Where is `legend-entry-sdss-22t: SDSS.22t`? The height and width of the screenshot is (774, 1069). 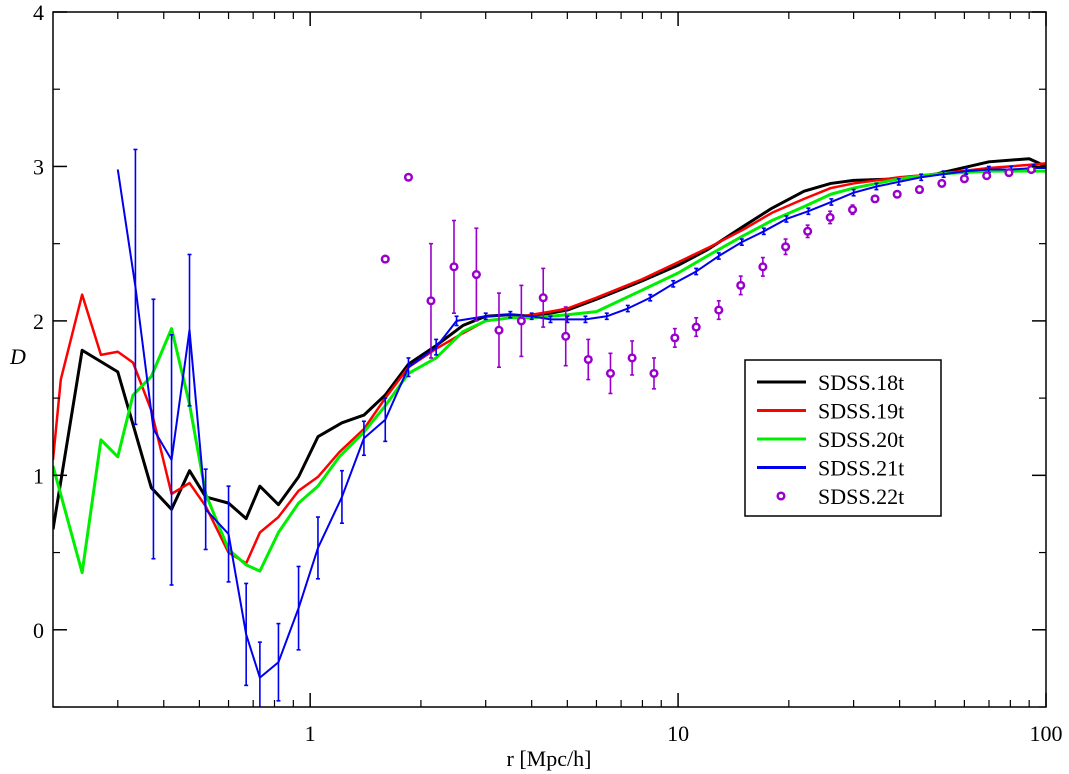
legend-entry-sdss-22t: SDSS.22t is located at coordinates (840, 496).